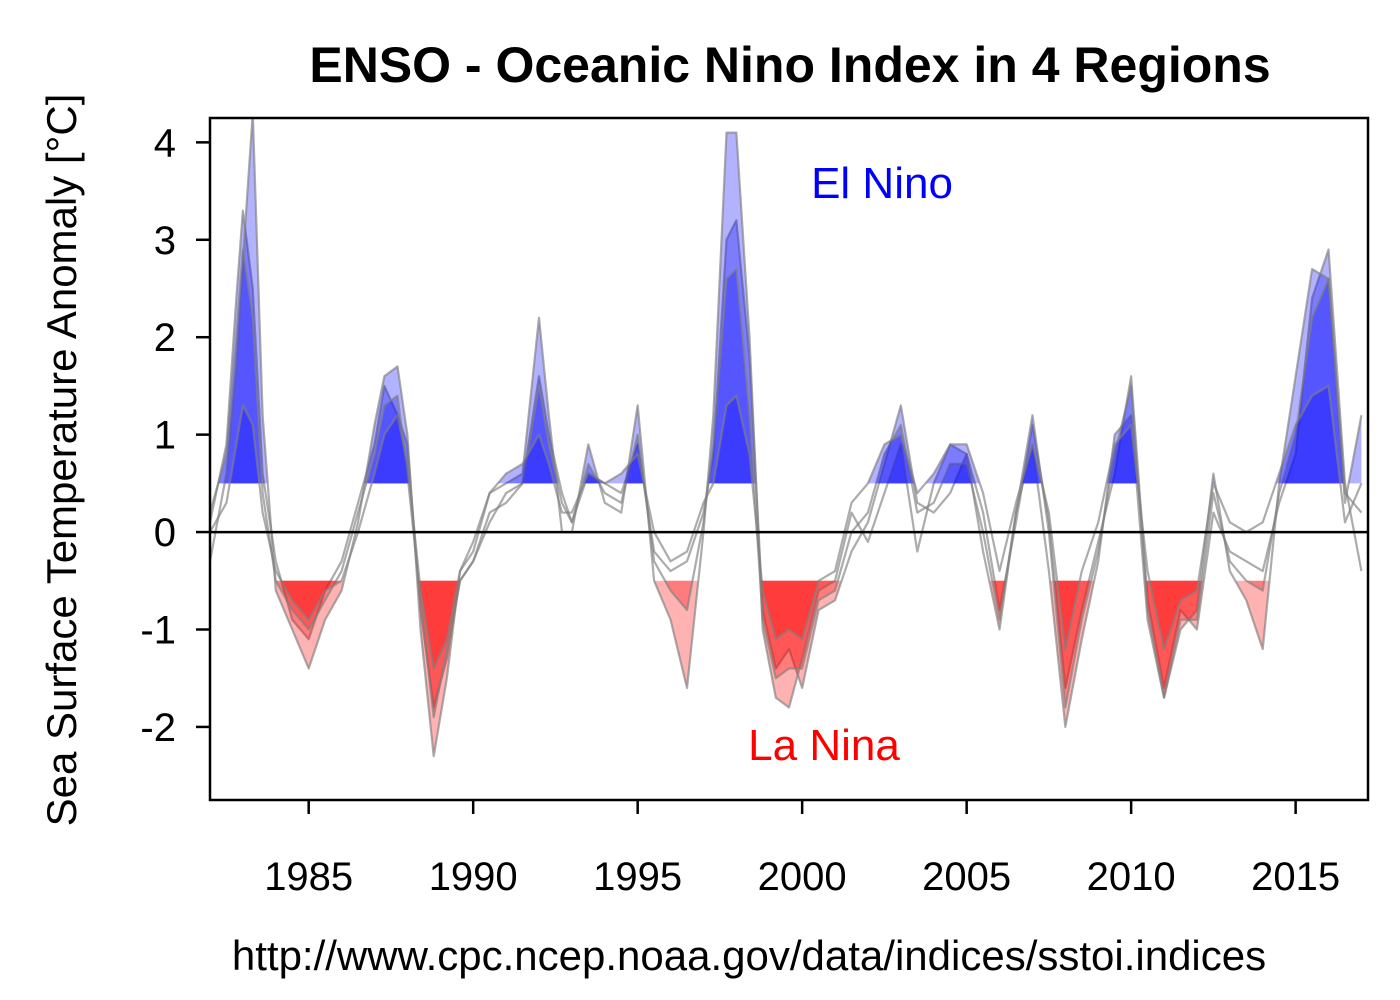  Describe the element at coordinates (824, 745) in the screenshot. I see `la-nina-annotation: La Nina` at that location.